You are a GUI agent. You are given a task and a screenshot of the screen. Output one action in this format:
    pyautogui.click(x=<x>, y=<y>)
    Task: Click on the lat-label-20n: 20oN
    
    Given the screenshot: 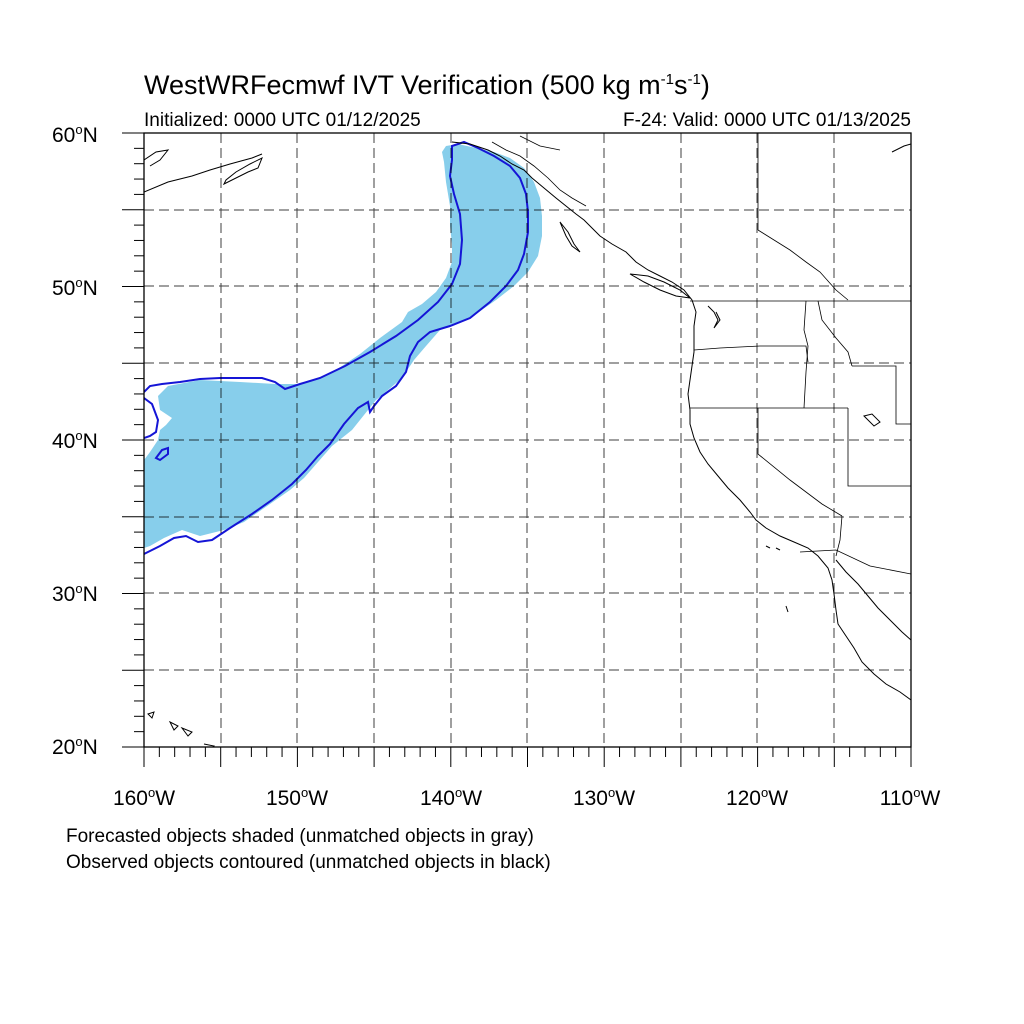 What is the action you would take?
    pyautogui.click(x=75, y=746)
    